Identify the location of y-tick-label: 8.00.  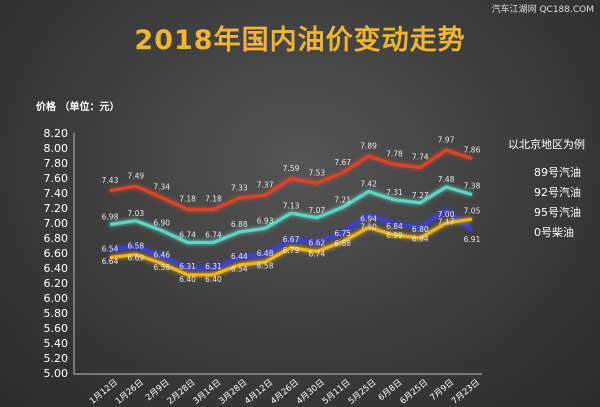
(56, 148).